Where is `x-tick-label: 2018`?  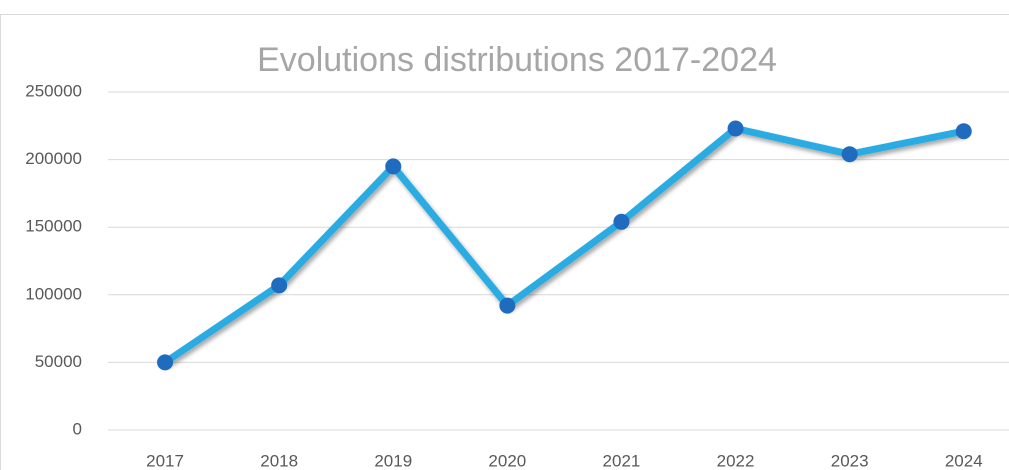 x-tick-label: 2018 is located at coordinates (279, 460).